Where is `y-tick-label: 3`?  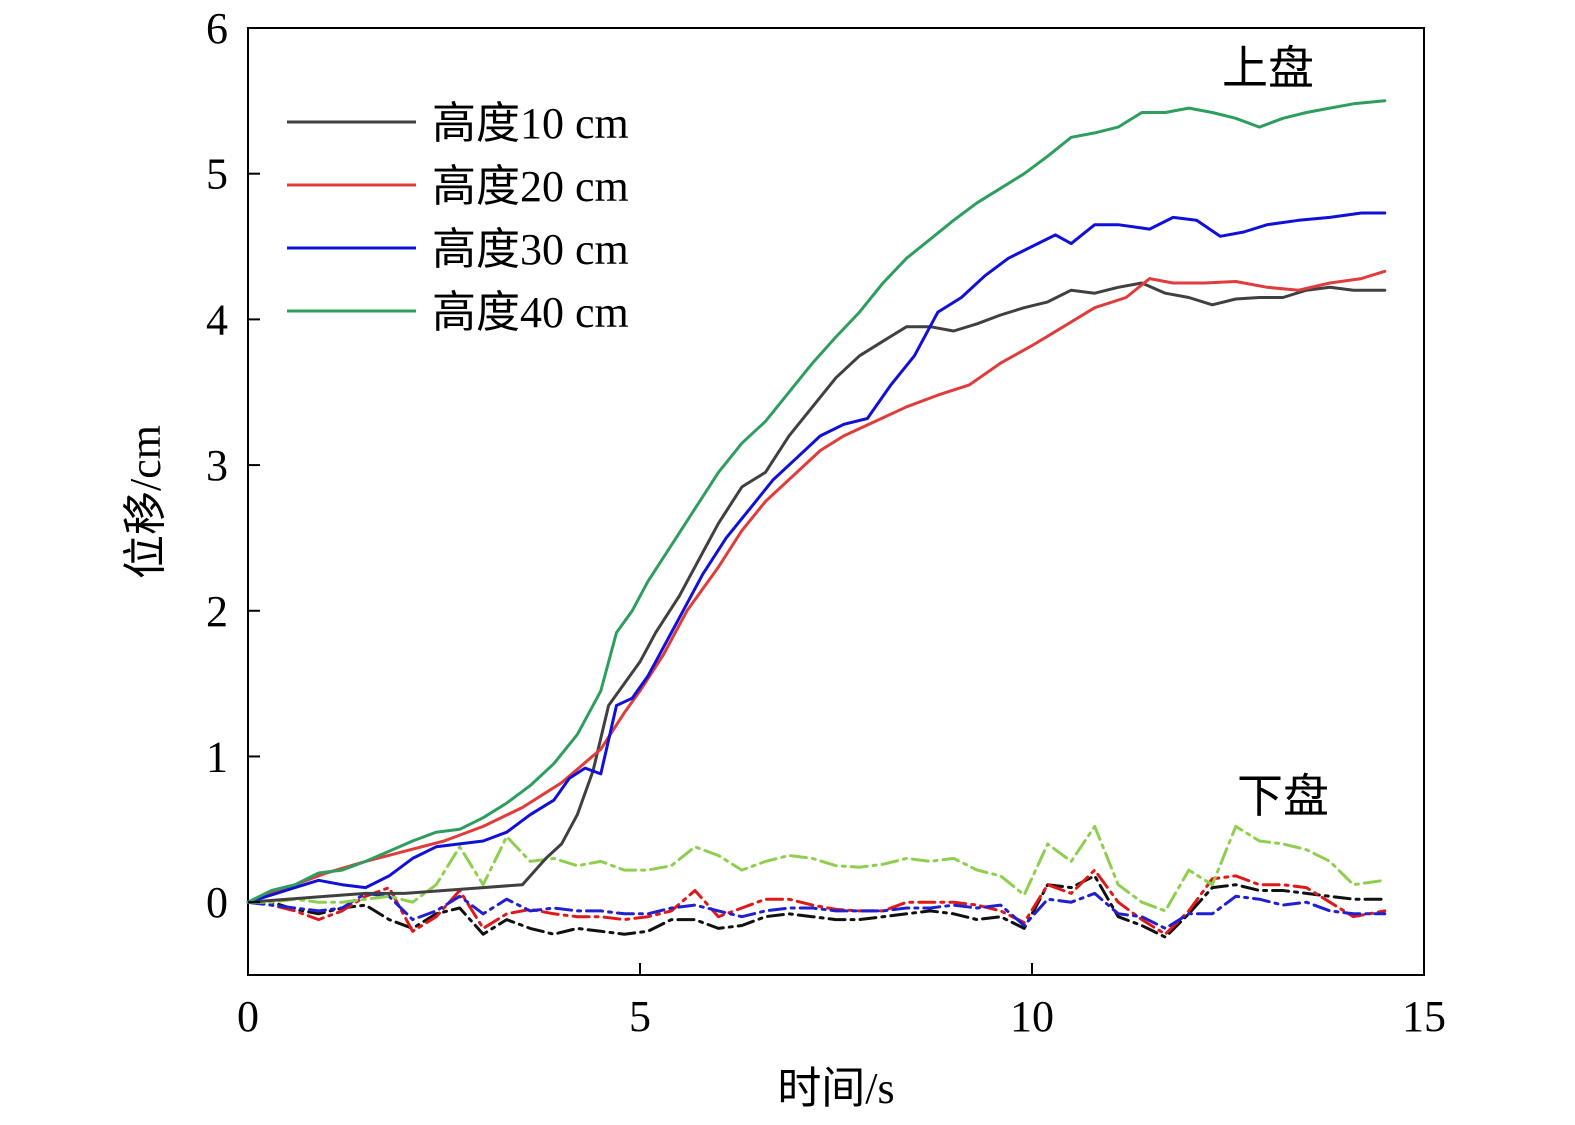 y-tick-label: 3 is located at coordinates (217, 465).